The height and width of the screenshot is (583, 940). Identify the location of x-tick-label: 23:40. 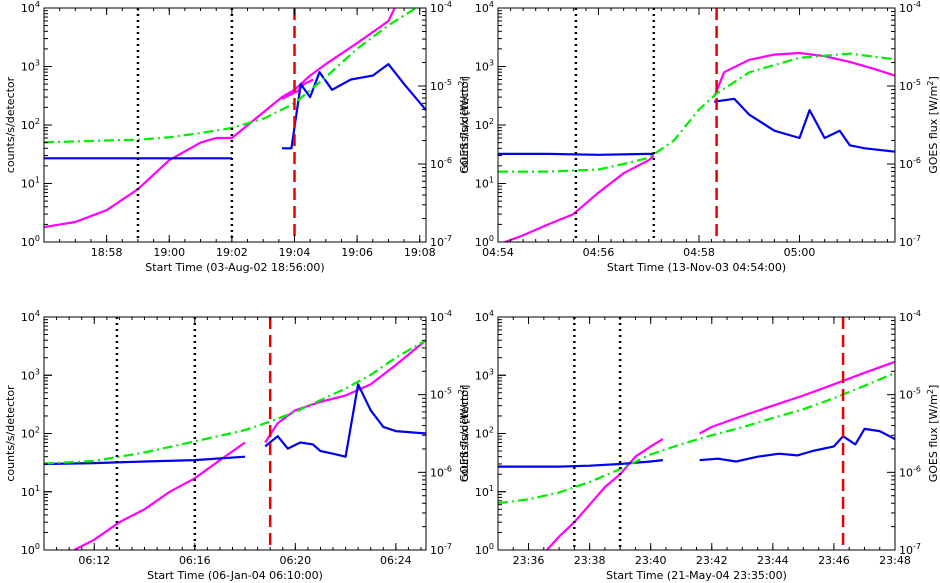
(651, 560).